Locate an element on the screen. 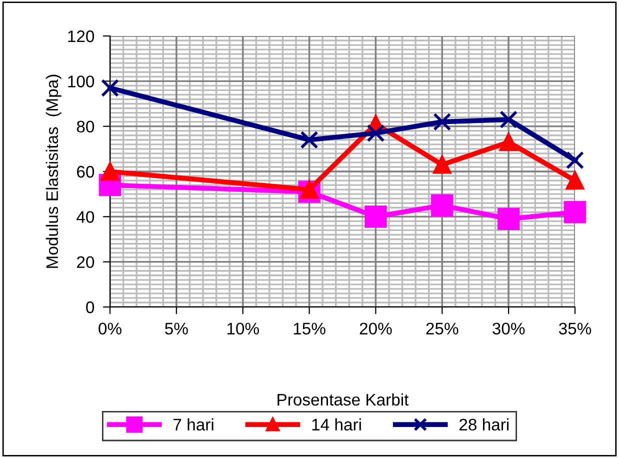 The height and width of the screenshot is (458, 619). x-tick-label: 10% is located at coordinates (243, 328).